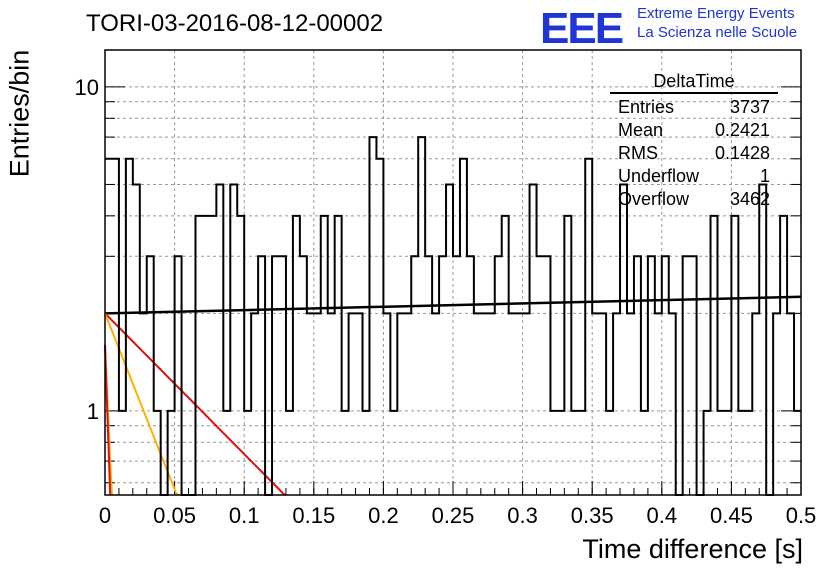 The height and width of the screenshot is (572, 836). Describe the element at coordinates (453, 515) in the screenshot. I see `x-tick-label: 0.25` at that location.